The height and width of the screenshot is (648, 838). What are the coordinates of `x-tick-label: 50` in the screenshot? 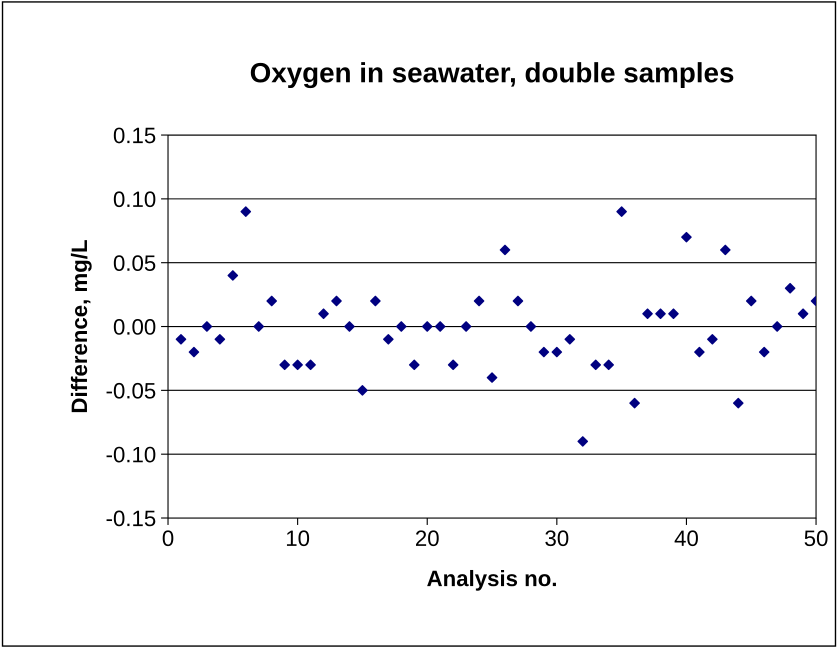 It's located at (816, 538).